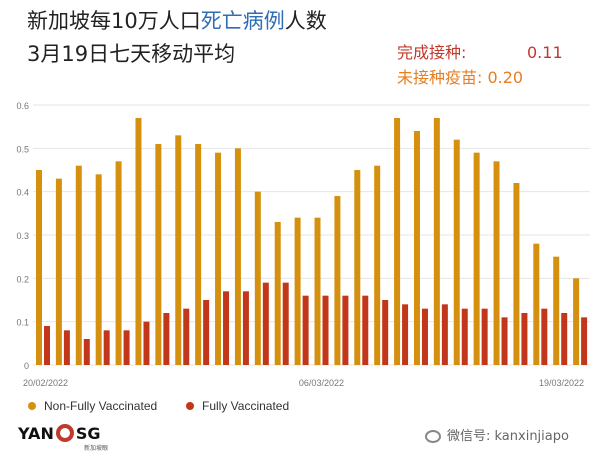 The image size is (602, 459). I want to click on logo-text-right: SG, so click(88, 433).